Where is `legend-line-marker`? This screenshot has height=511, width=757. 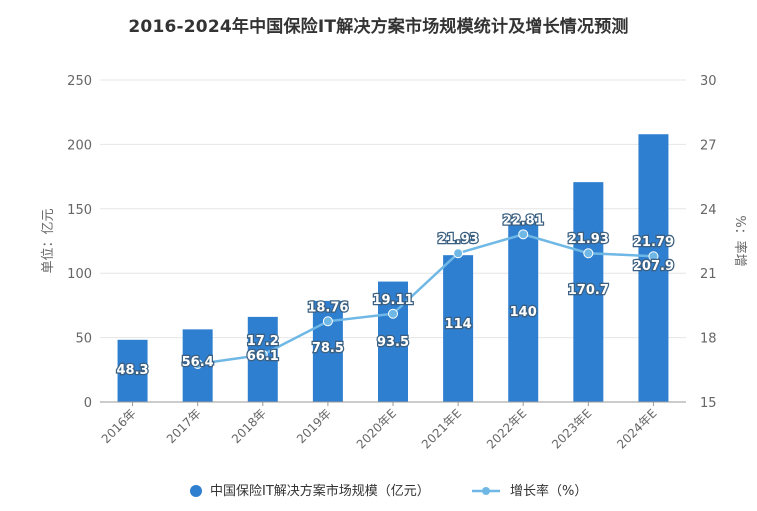 legend-line-marker is located at coordinates (486, 491).